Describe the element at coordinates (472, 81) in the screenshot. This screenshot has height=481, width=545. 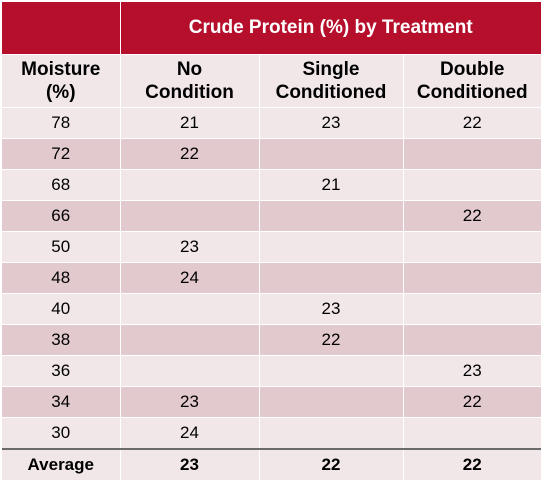
I see `column-header-double-conditioned: Double Conditioned` at that location.